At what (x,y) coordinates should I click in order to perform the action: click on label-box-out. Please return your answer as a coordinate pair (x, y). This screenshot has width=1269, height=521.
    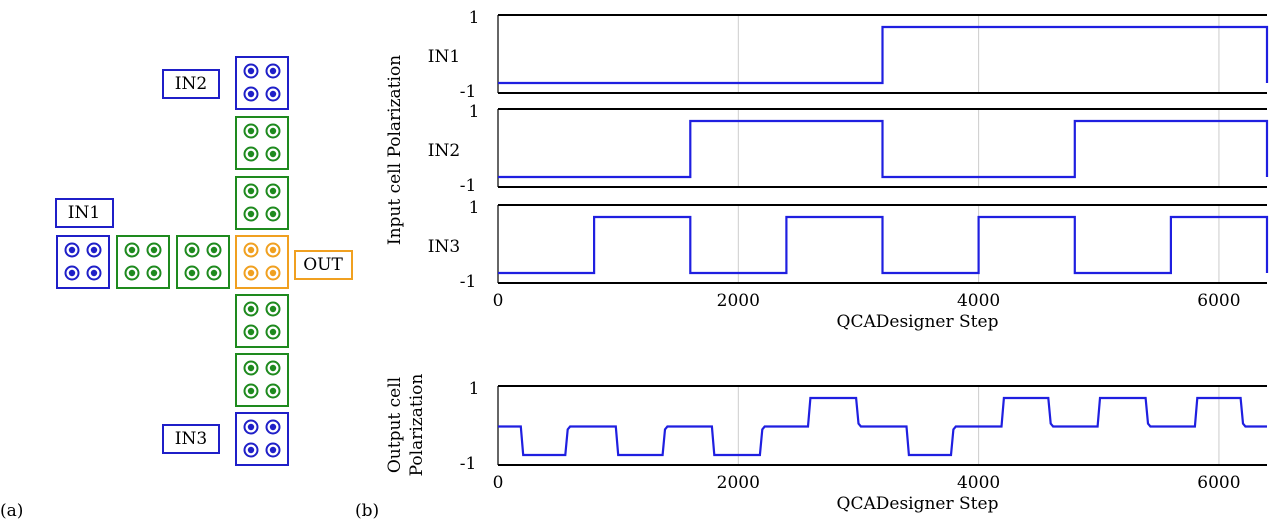
    Looking at the image, I should click on (323, 265).